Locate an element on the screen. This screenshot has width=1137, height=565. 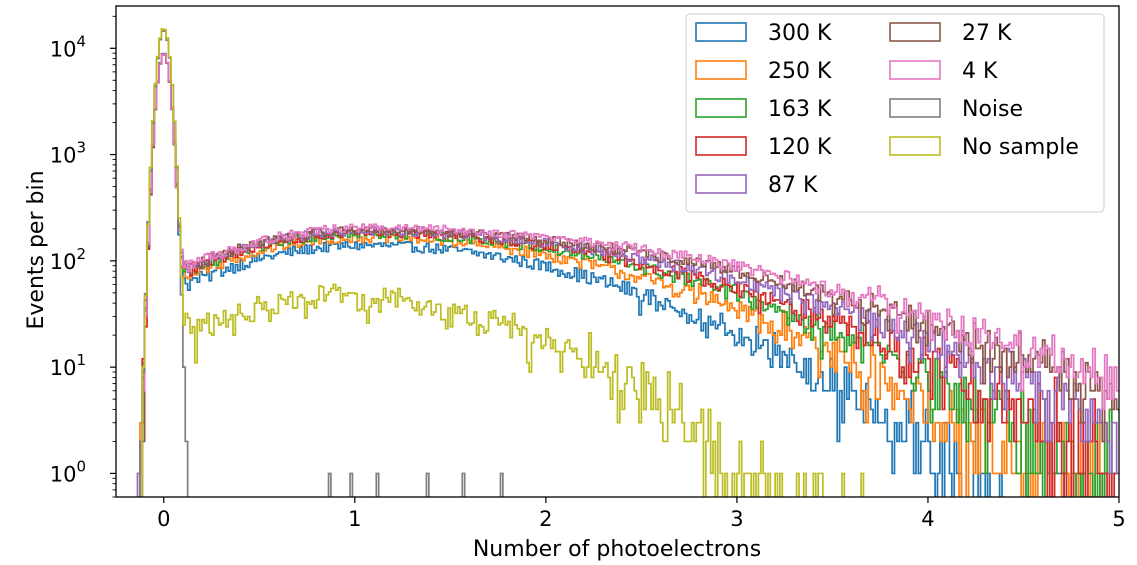
legend-label: 300 K is located at coordinates (800, 33).